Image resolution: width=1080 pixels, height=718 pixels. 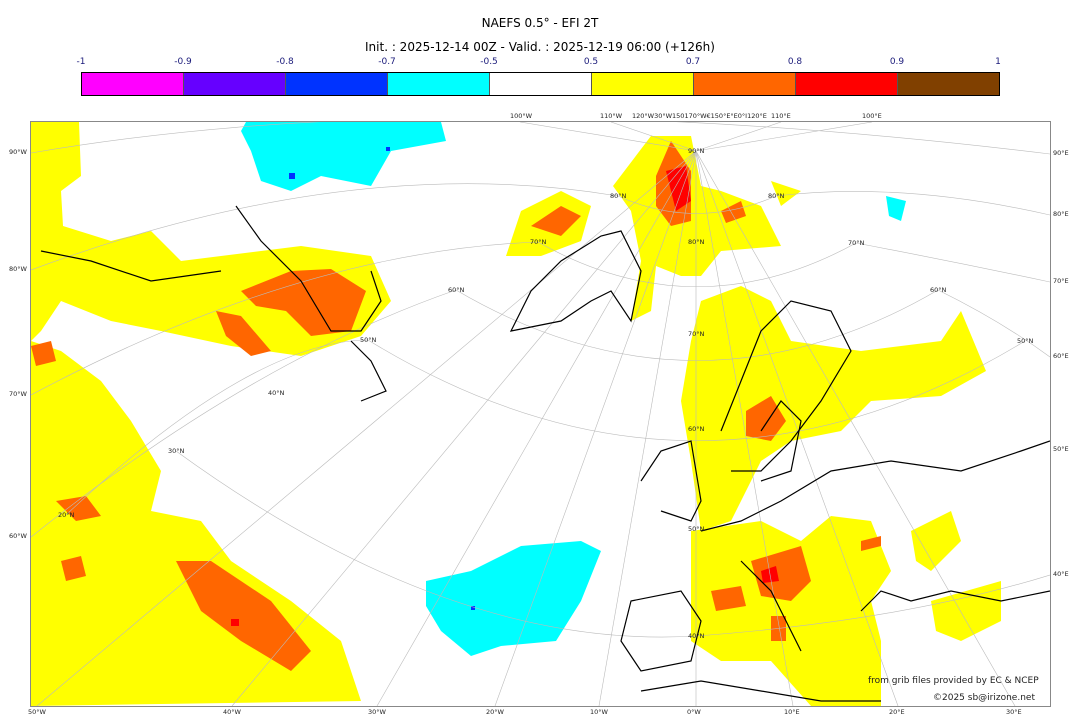 What do you see at coordinates (37, 712) in the screenshot?
I see `axis-label: 50°W` at bounding box center [37, 712].